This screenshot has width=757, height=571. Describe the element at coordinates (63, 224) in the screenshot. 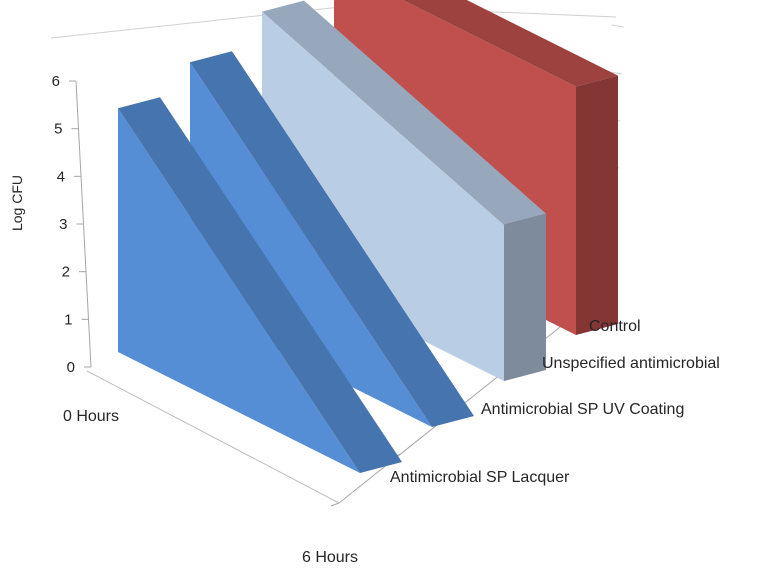

I see `y-tick-label-3: 3` at that location.